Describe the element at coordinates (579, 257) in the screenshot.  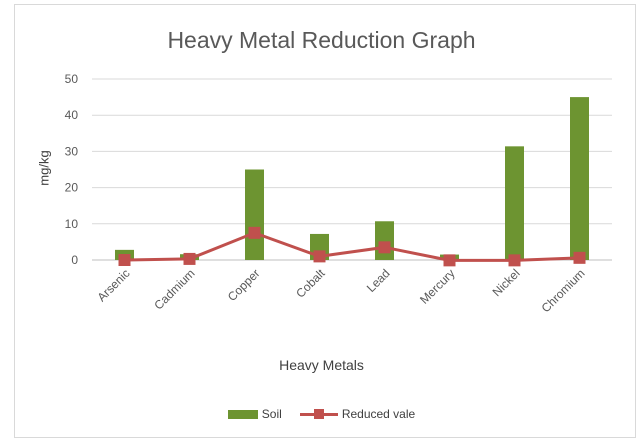
I see `marker-chromium` at that location.